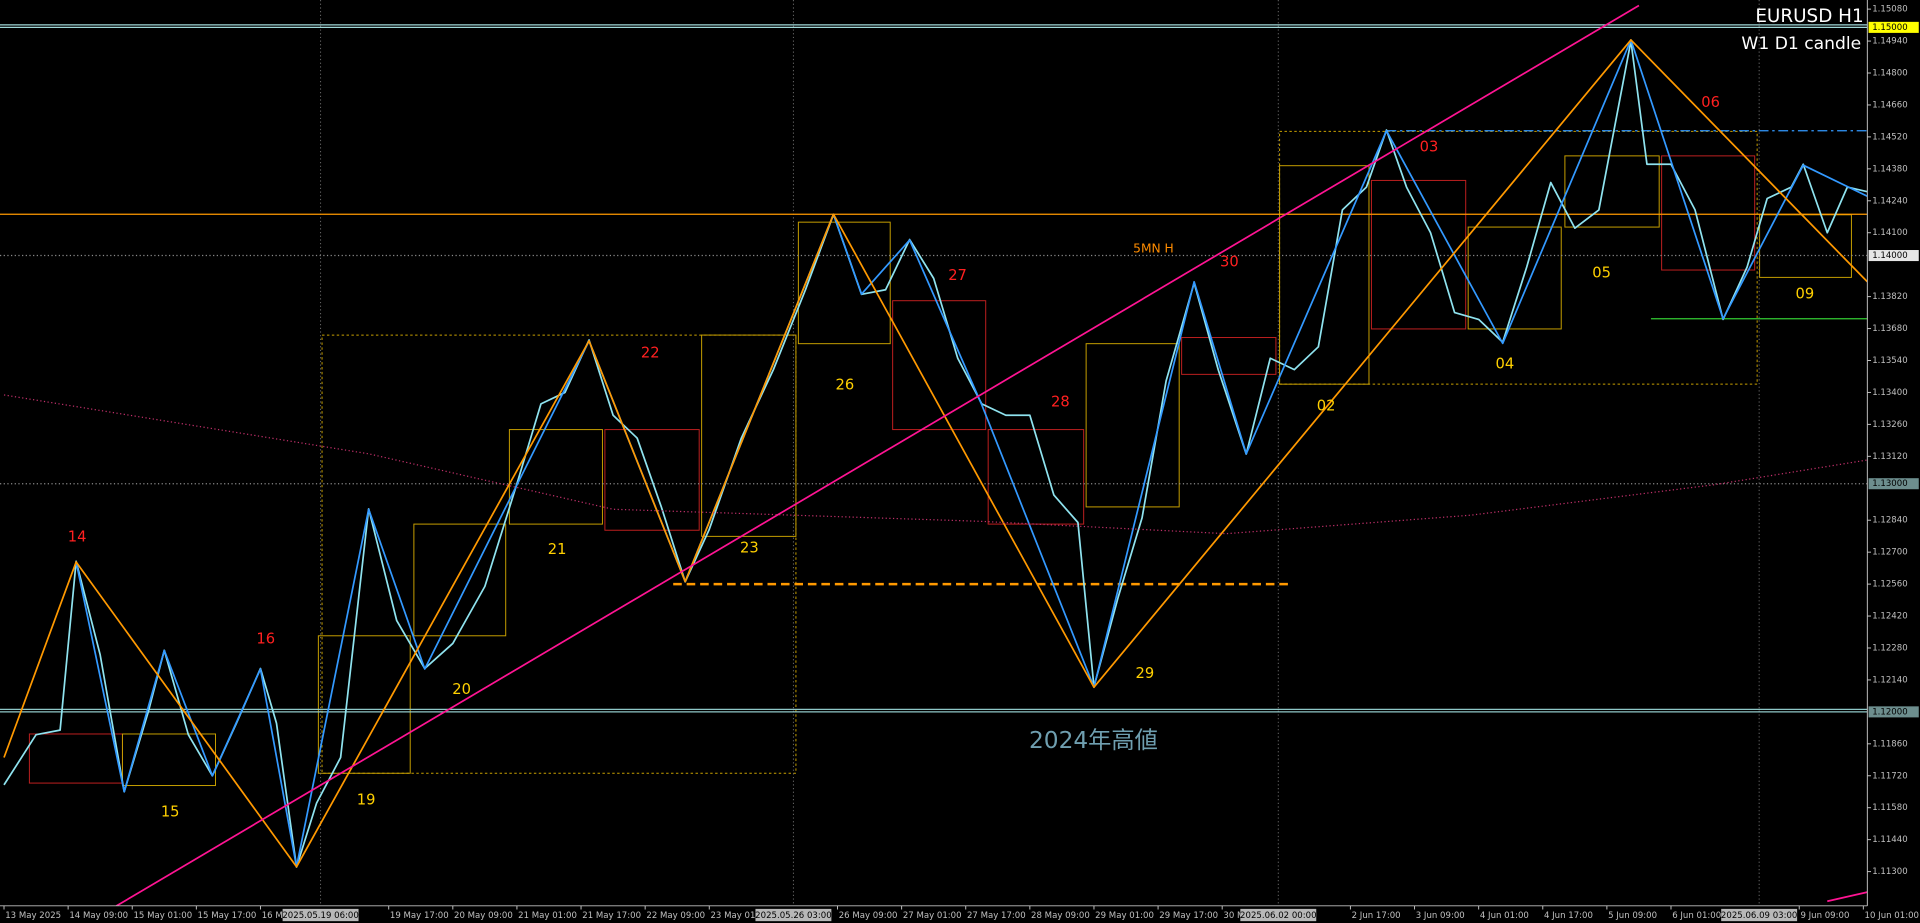 This screenshot has width=1920, height=923. What do you see at coordinates (1889, 872) in the screenshot?
I see `y-tick-label: 1.11300` at bounding box center [1889, 872].